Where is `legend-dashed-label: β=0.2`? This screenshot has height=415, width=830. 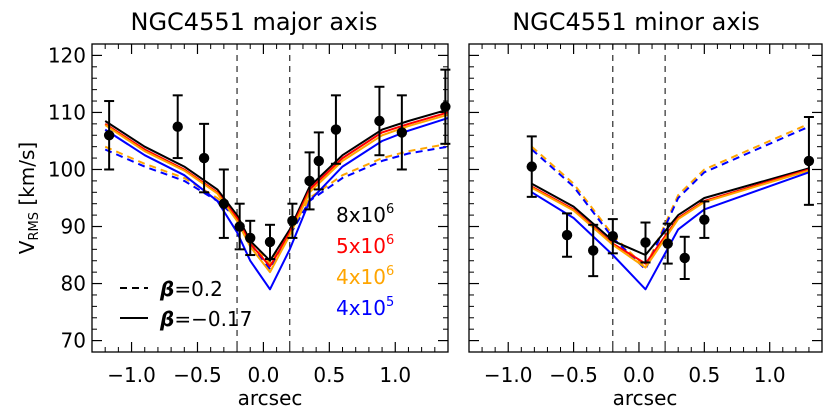
legend-dashed-label: β=0.2 is located at coordinates (191, 289).